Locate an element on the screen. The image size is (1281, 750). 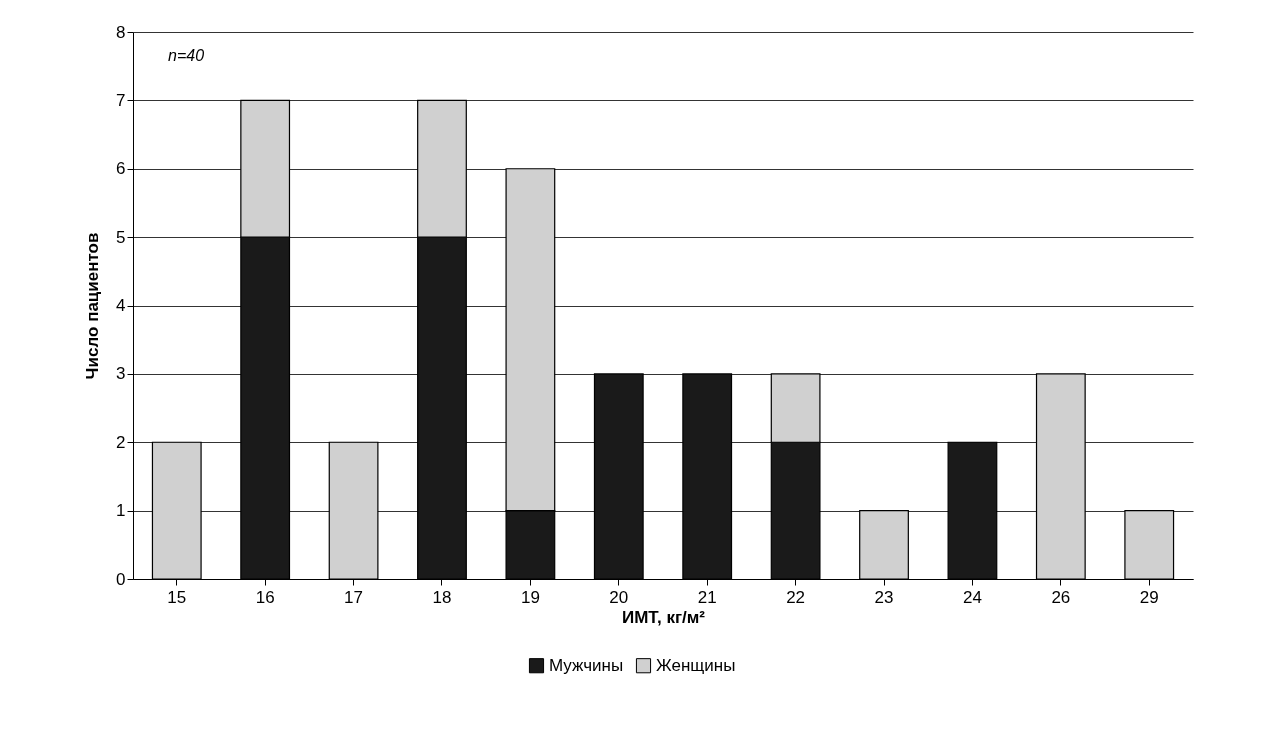
x-tick-label: 29 is located at coordinates (1149, 597).